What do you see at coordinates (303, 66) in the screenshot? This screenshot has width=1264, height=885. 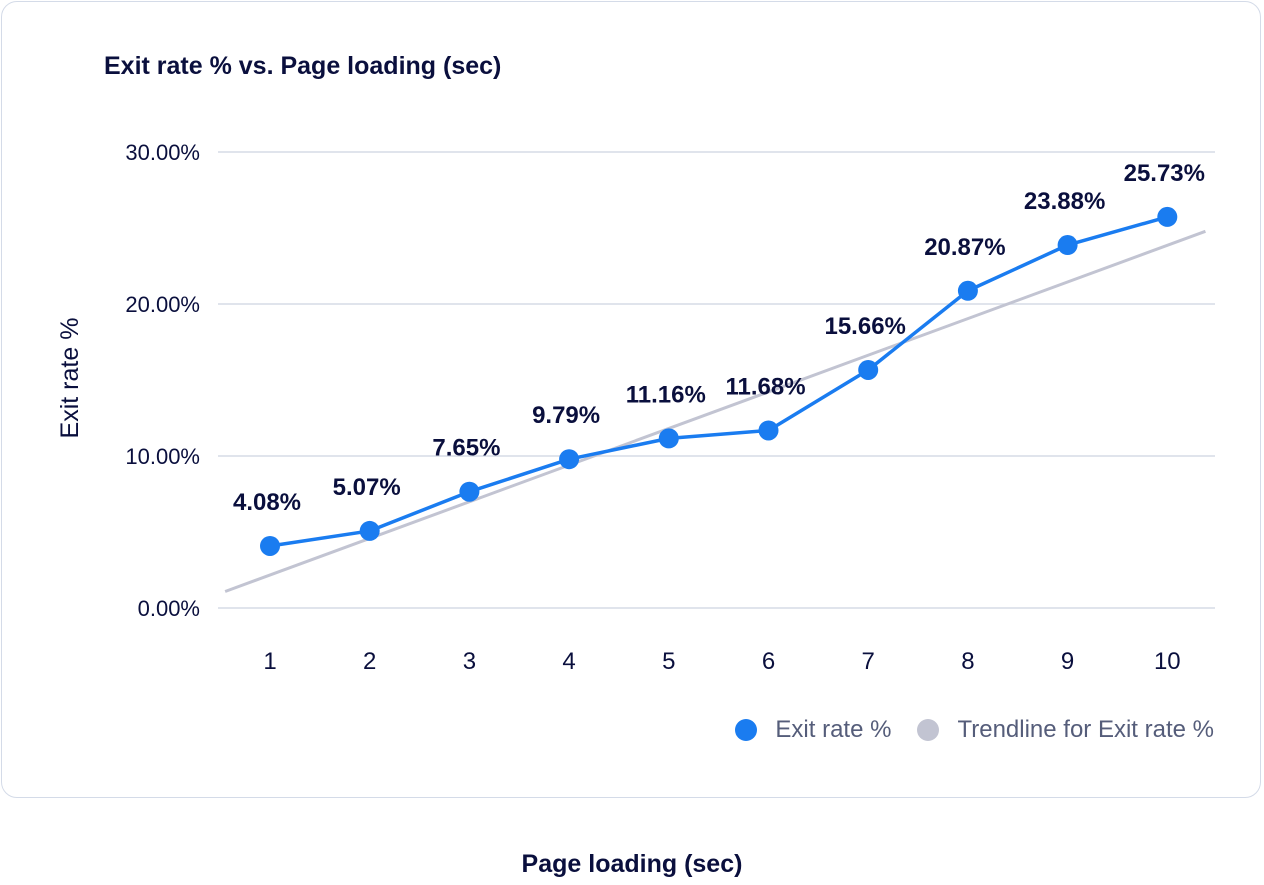 I see `chart-title: Exit rate % vs. Page loading (sec)` at bounding box center [303, 66].